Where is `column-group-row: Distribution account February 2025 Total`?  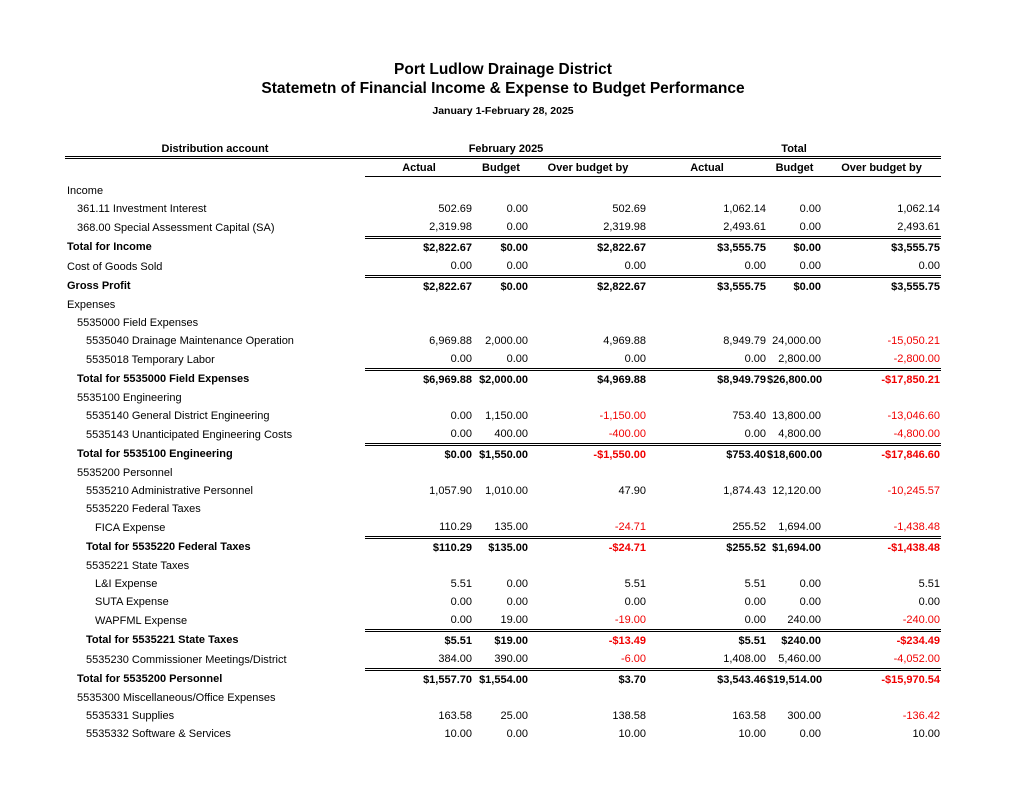
column-group-row: Distribution account February 2025 Total is located at coordinates (503, 150).